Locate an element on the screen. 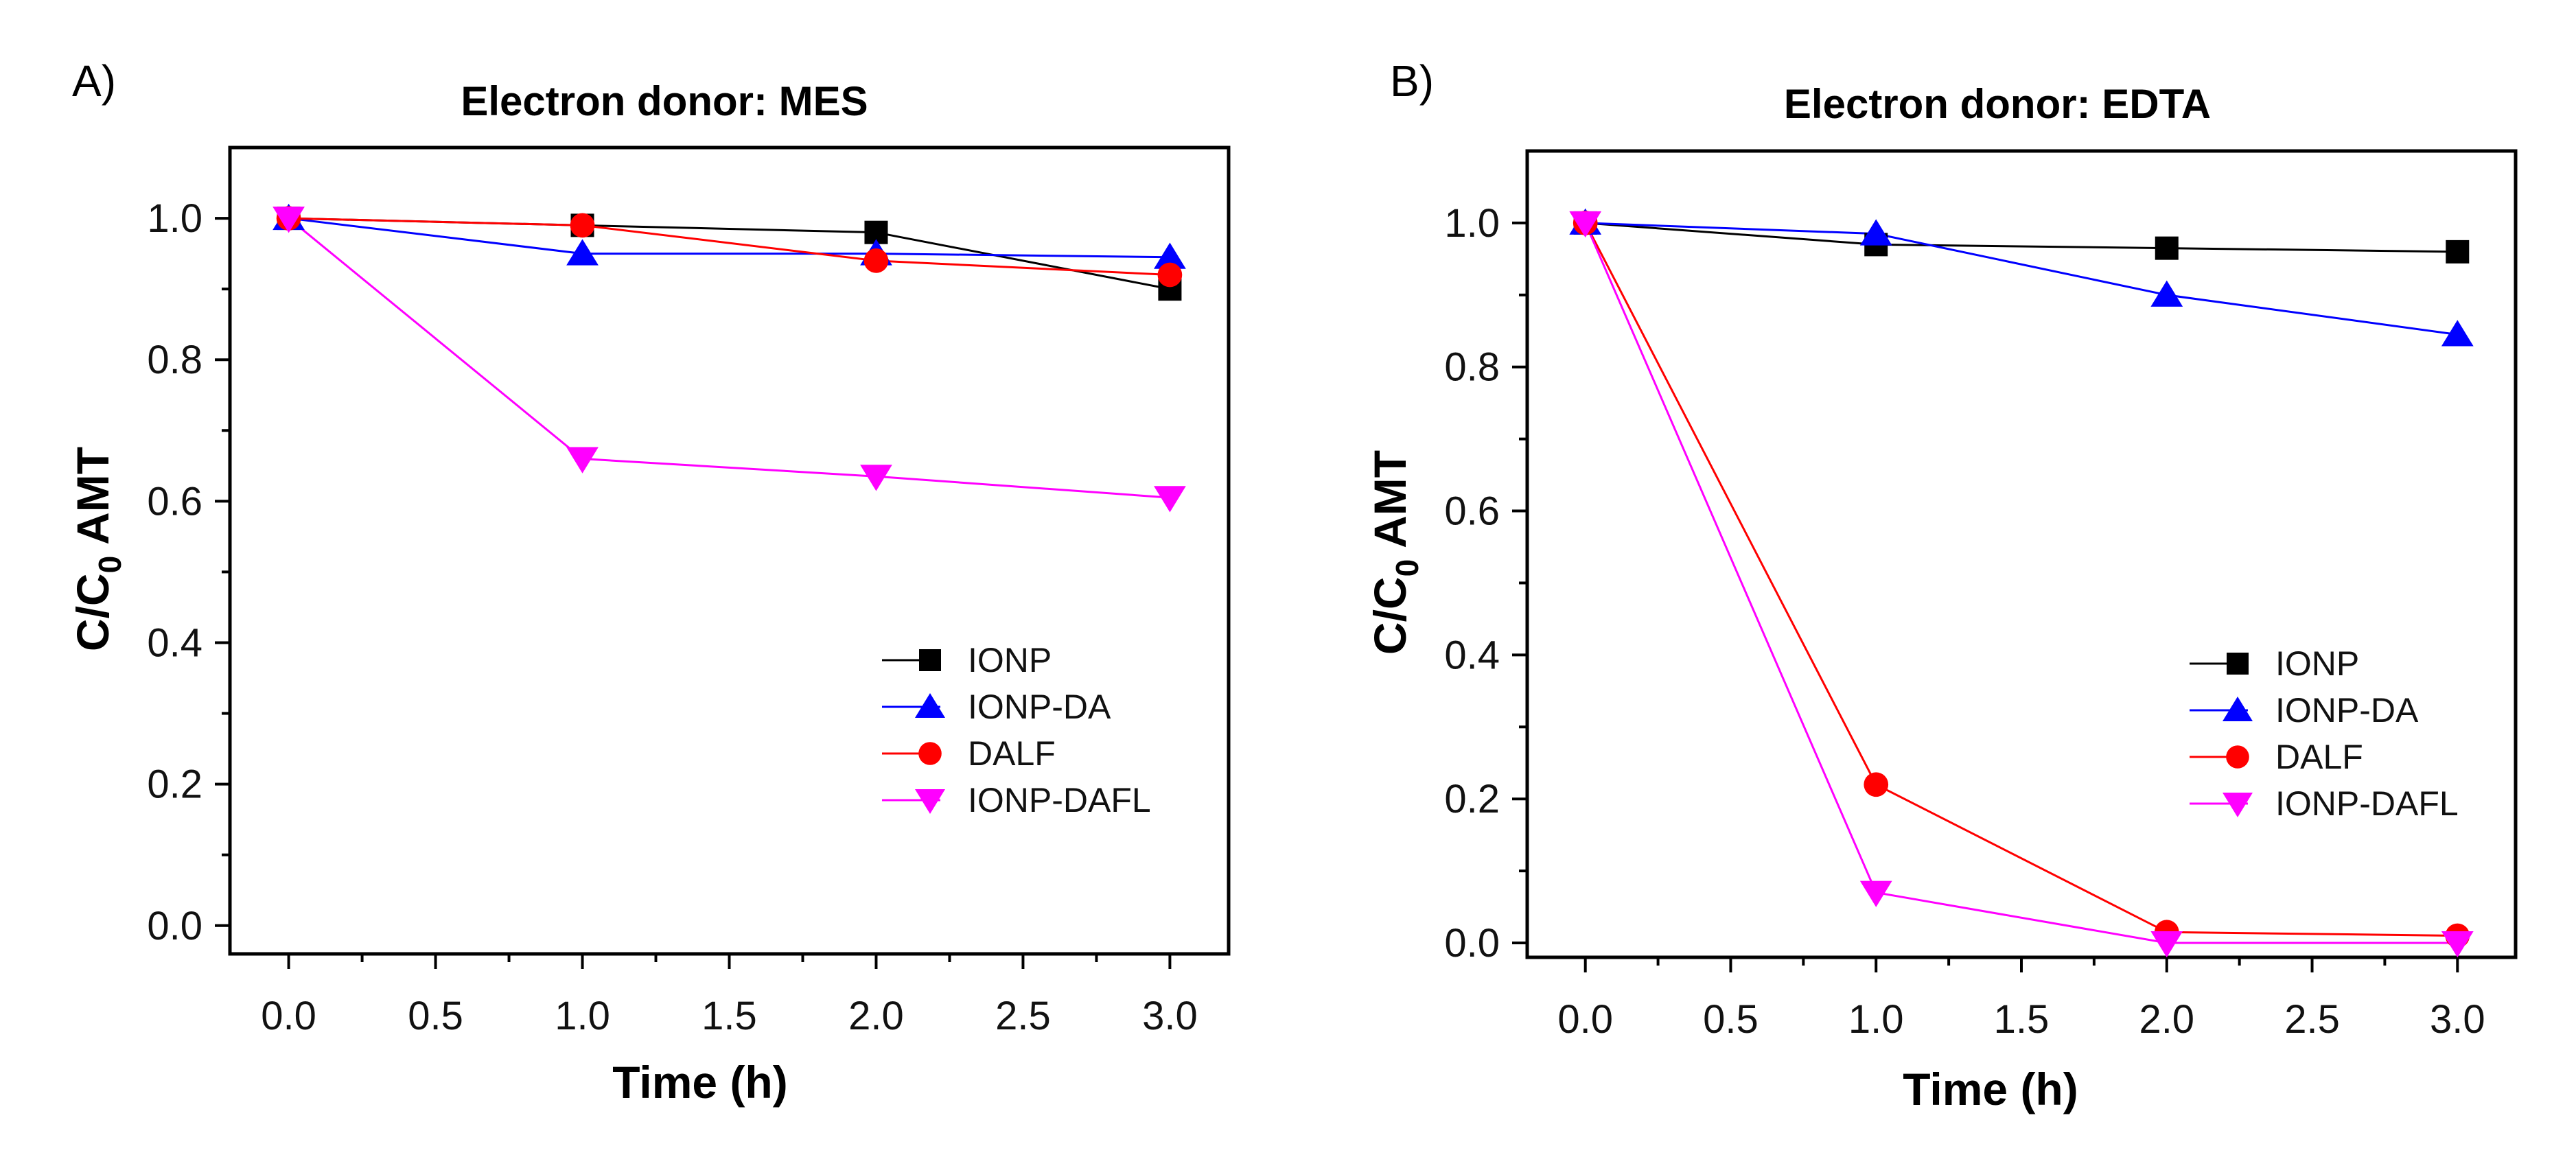 Image resolution: width=2576 pixels, height=1168 pixels. chart-title: Electron donor: MES is located at coordinates (664, 101).